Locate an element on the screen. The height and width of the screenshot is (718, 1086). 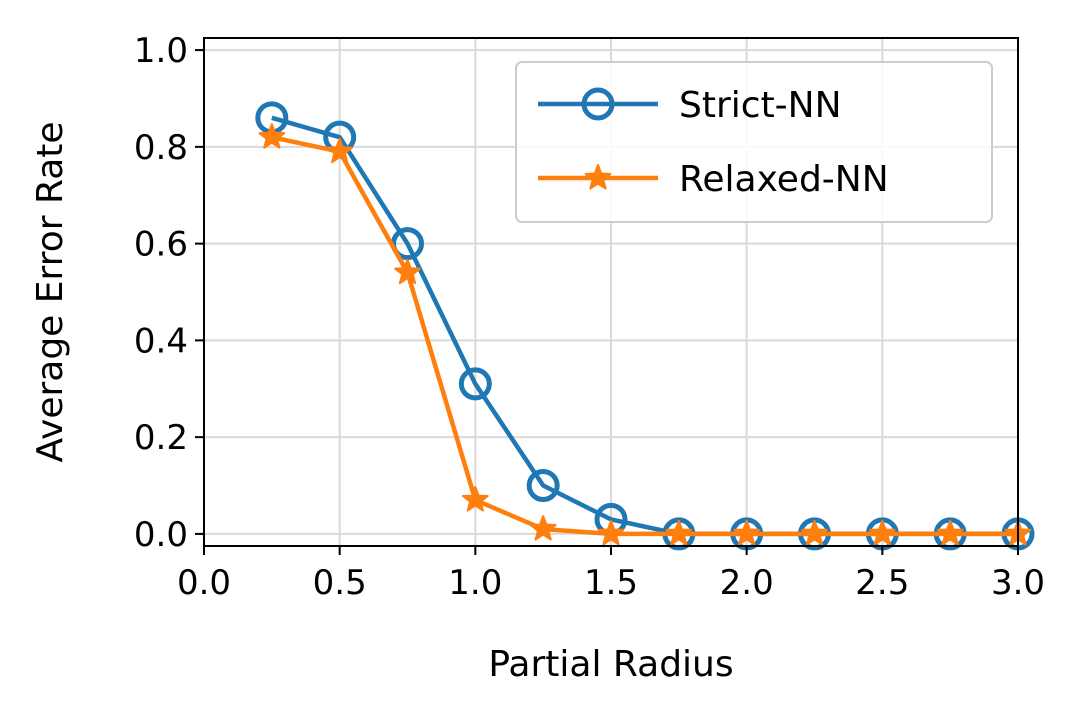
x-tick-label: 1.5 is located at coordinates (611, 583).